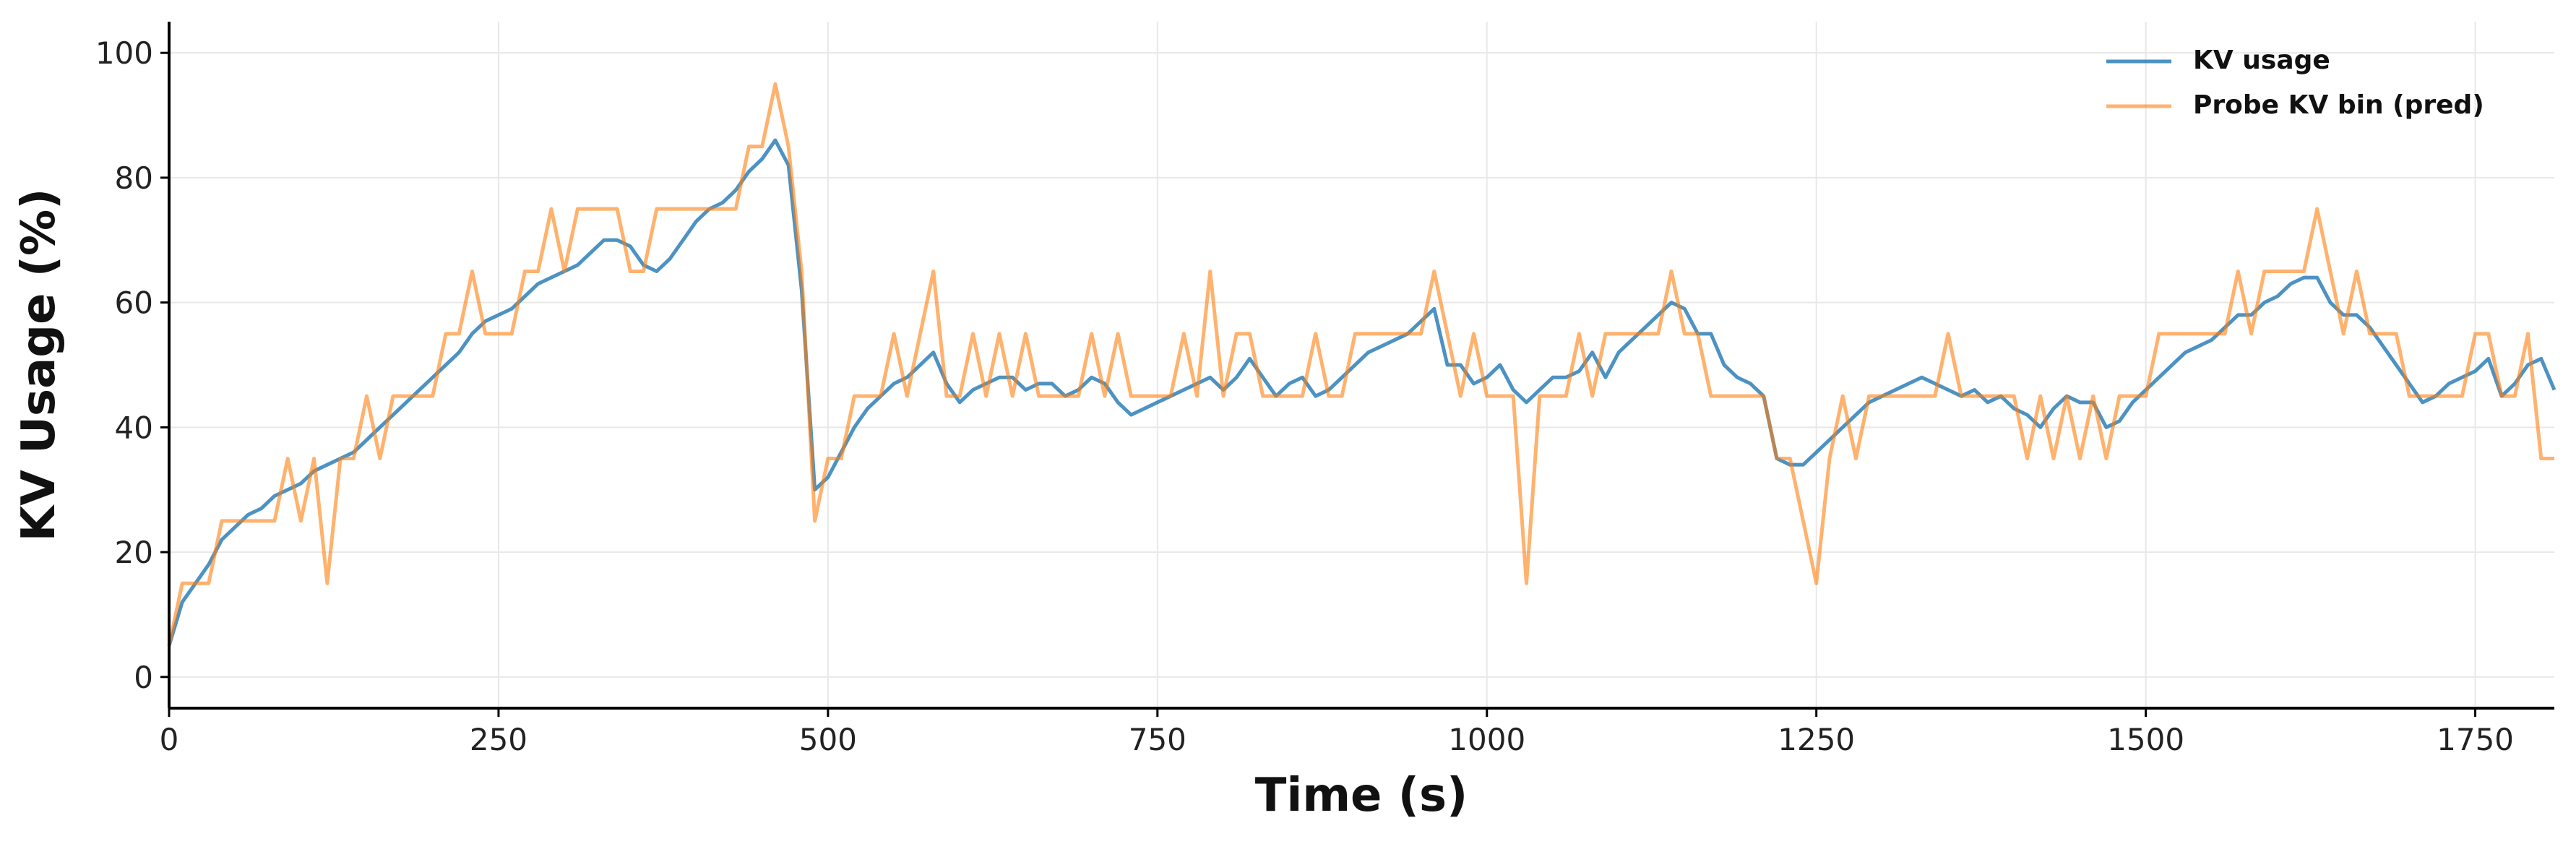 The width and height of the screenshot is (2576, 844). I want to click on y-axis-label: KV Usage (%), so click(39, 365).